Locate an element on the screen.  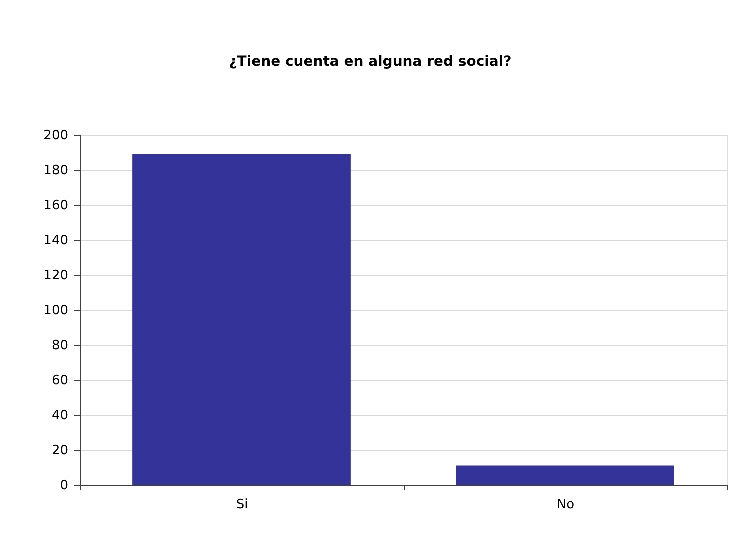
x-tick-label: Si is located at coordinates (242, 505).